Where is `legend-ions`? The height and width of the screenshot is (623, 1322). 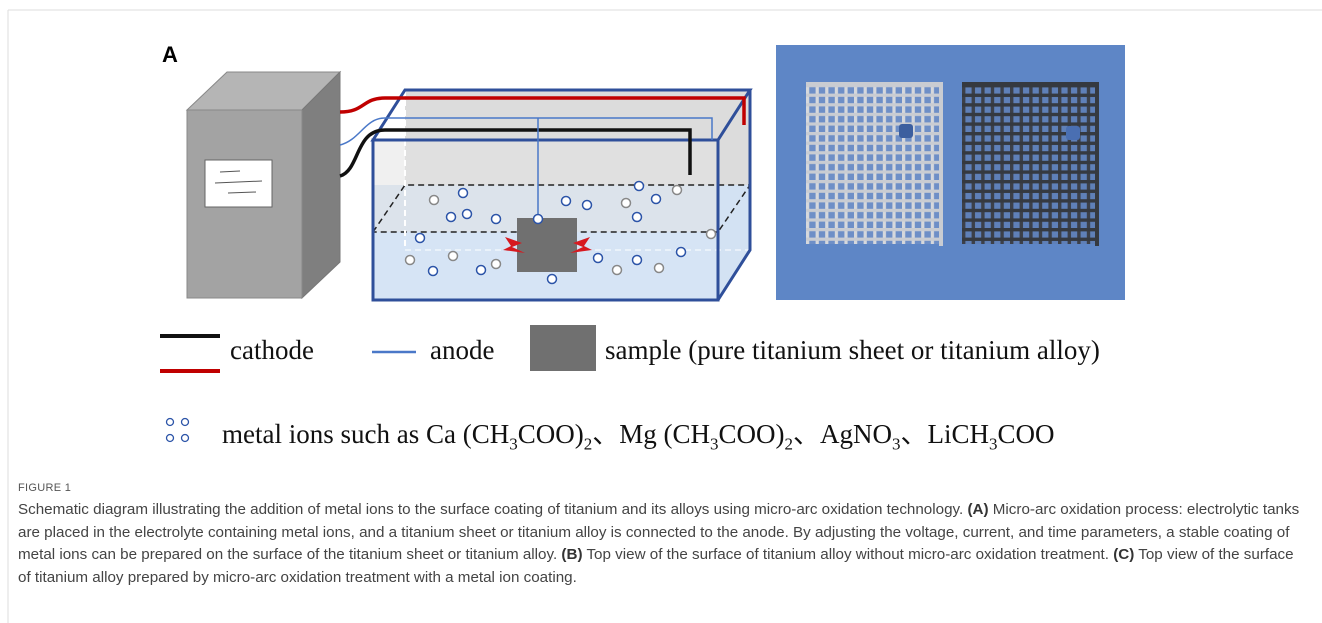
legend-ions is located at coordinates (177, 430).